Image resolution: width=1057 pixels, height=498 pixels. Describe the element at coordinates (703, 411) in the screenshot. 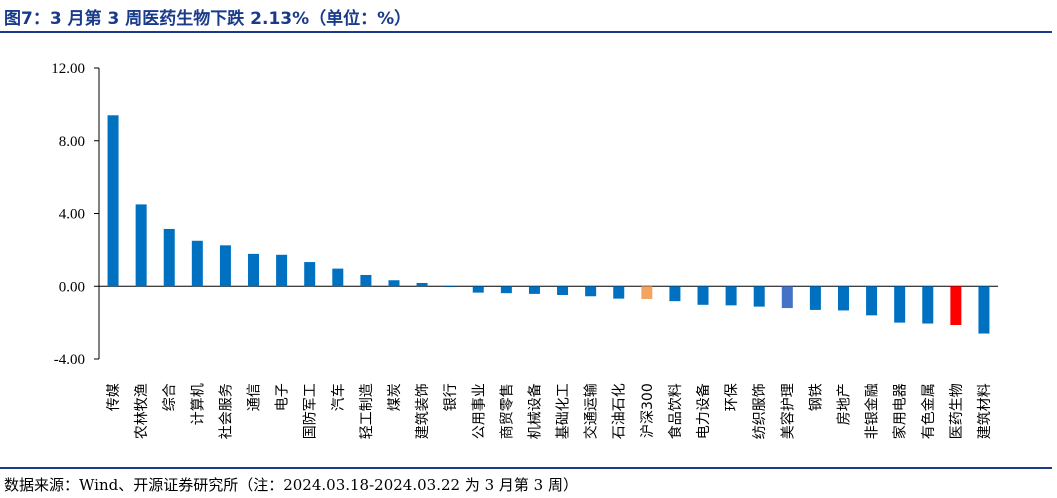

I see `x-tick-label: 电力设备` at that location.